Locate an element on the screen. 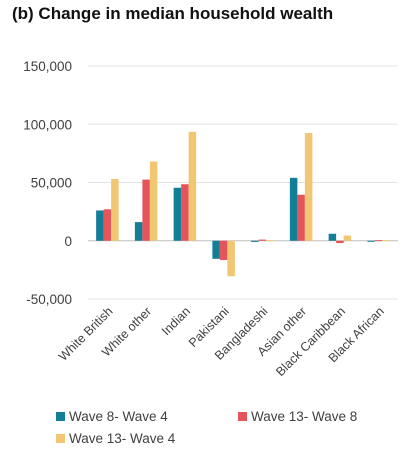 This screenshot has height=465, width=403. legend-item-wave8-wave4: Wave 8- Wave 4 is located at coordinates (112, 416).